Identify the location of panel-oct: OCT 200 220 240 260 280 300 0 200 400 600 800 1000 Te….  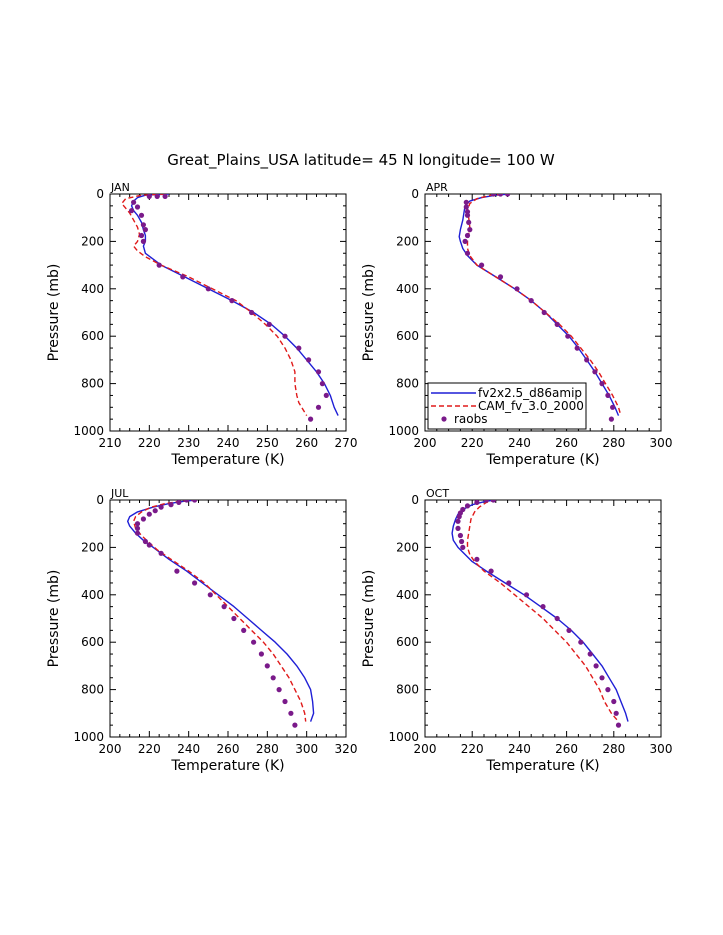
(516, 630).